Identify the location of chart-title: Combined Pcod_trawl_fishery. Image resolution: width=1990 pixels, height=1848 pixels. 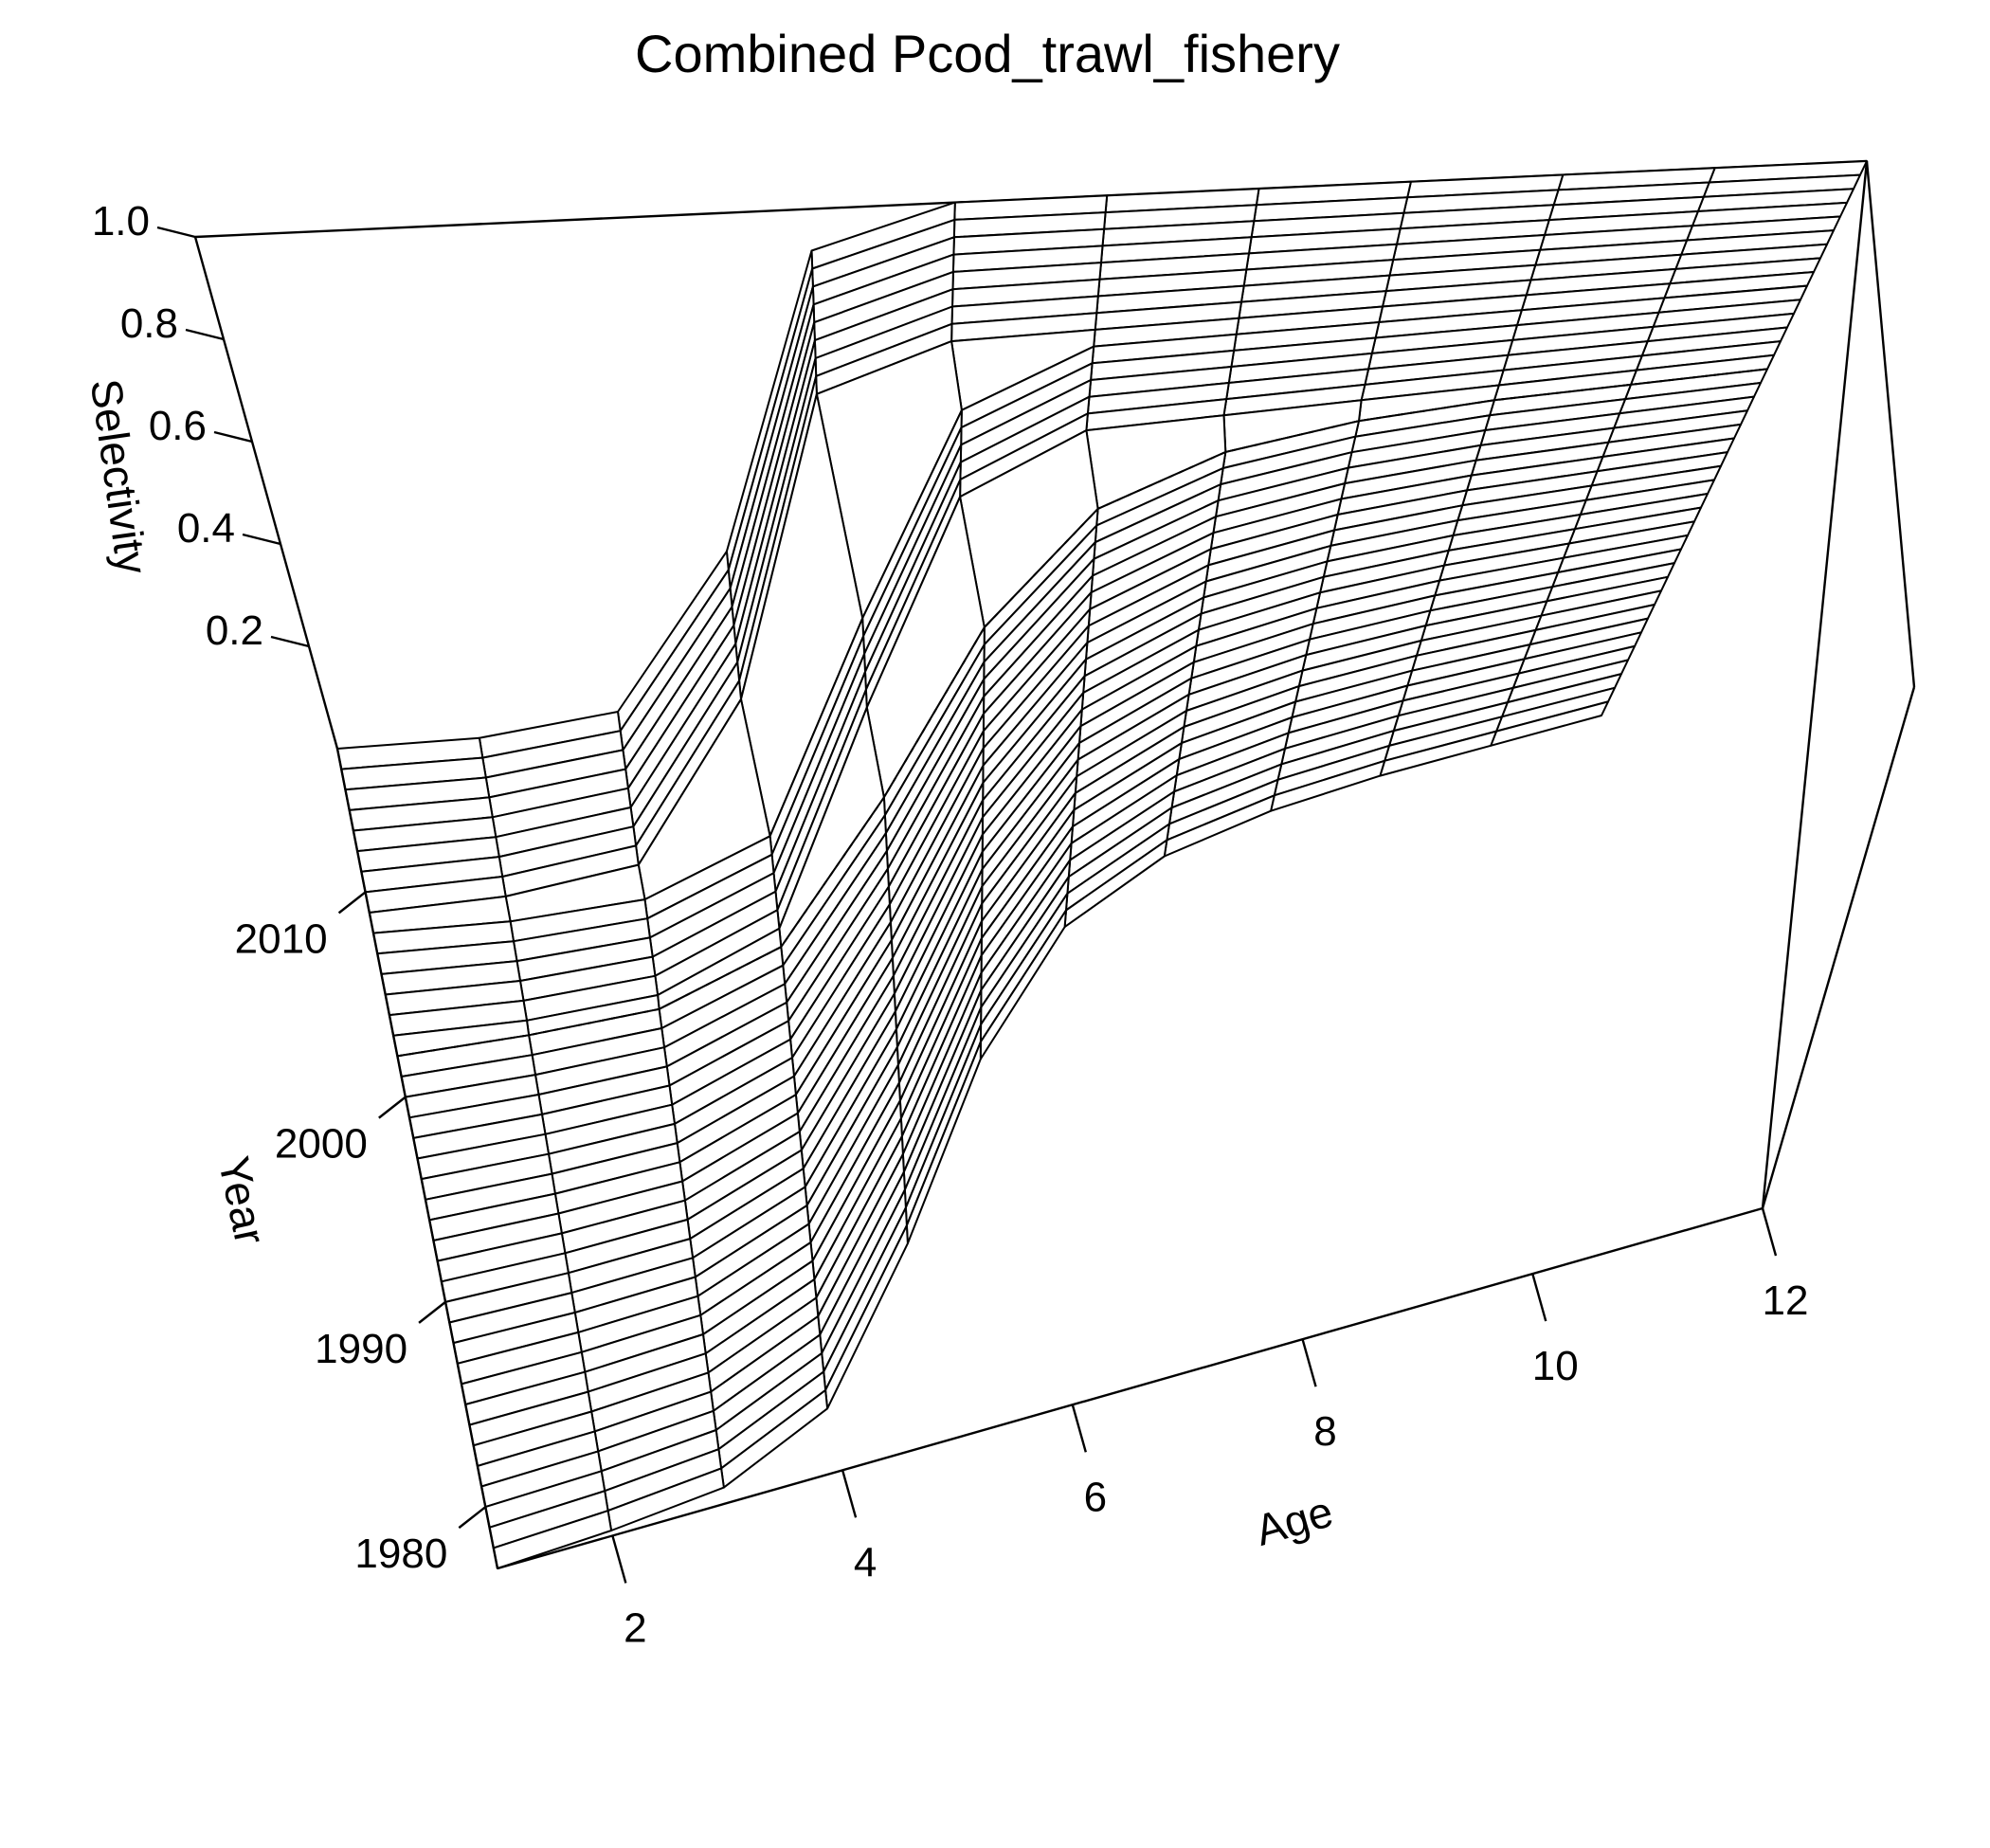
(987, 54).